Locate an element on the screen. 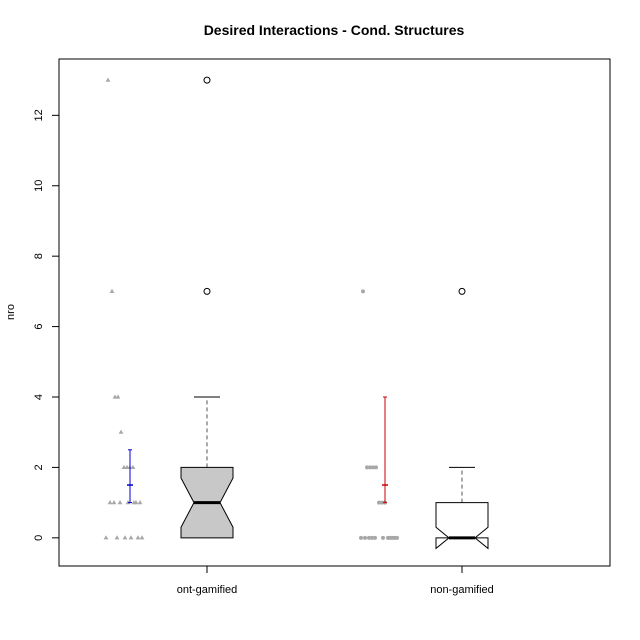 This screenshot has height=640, width=640. y-axis: 0 2 4 6 8 10 12 is located at coordinates (46, 325).